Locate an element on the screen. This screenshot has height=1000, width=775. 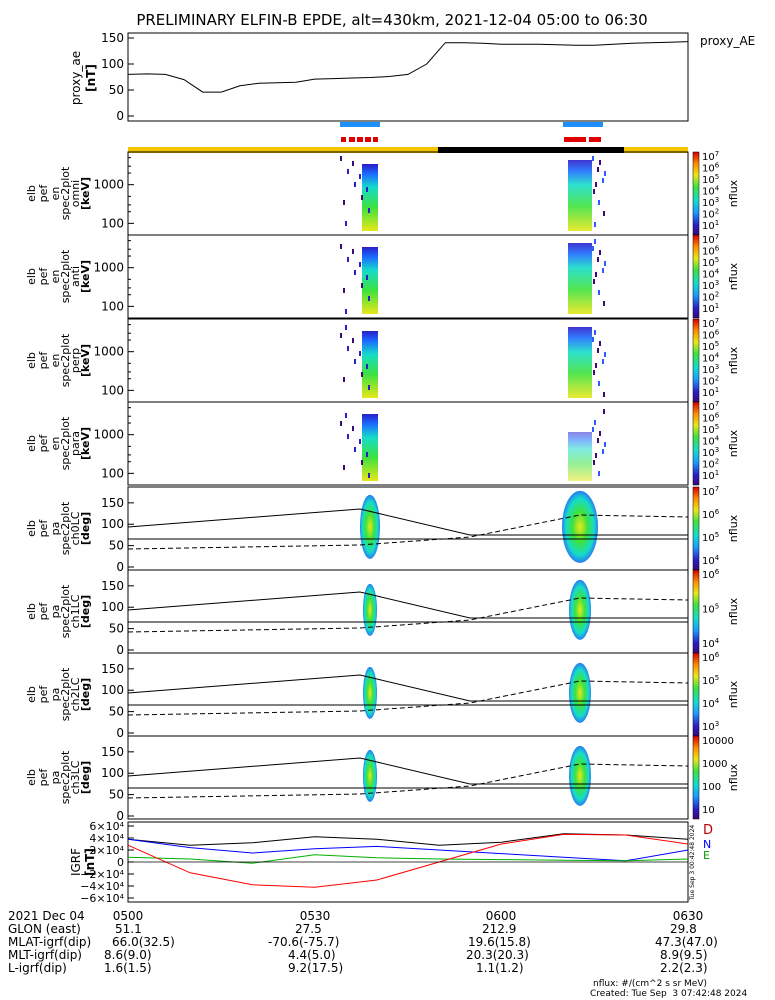
time-tick-0500: 0500 is located at coordinates (128, 916).